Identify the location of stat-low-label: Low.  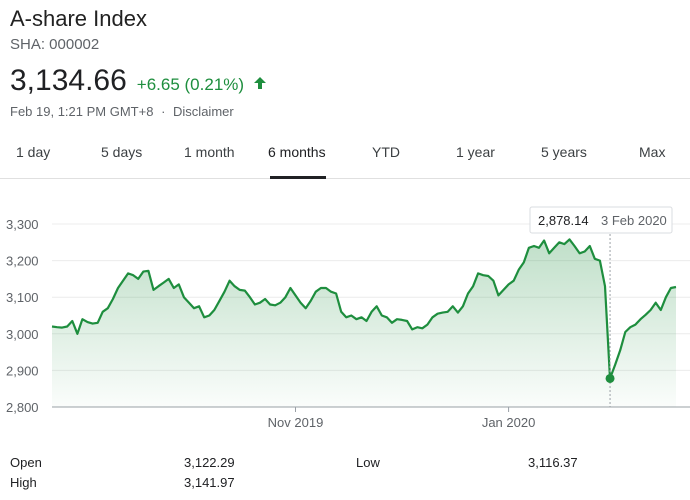
(368, 462).